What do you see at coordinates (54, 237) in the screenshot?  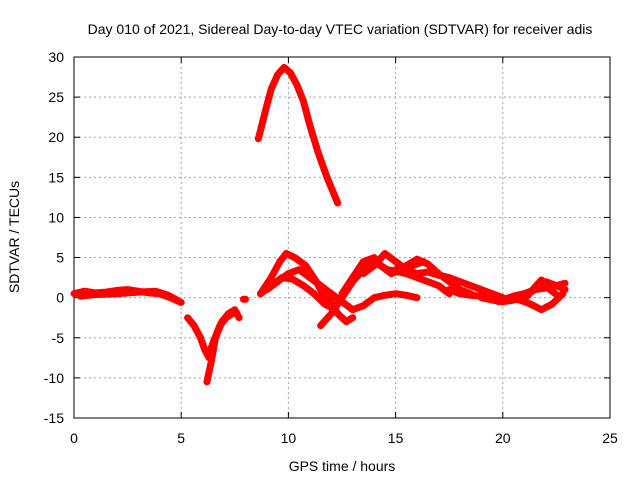 I see `y-tick-labels: -15 -10 -5 0 5 10 15 20 25 30` at bounding box center [54, 237].